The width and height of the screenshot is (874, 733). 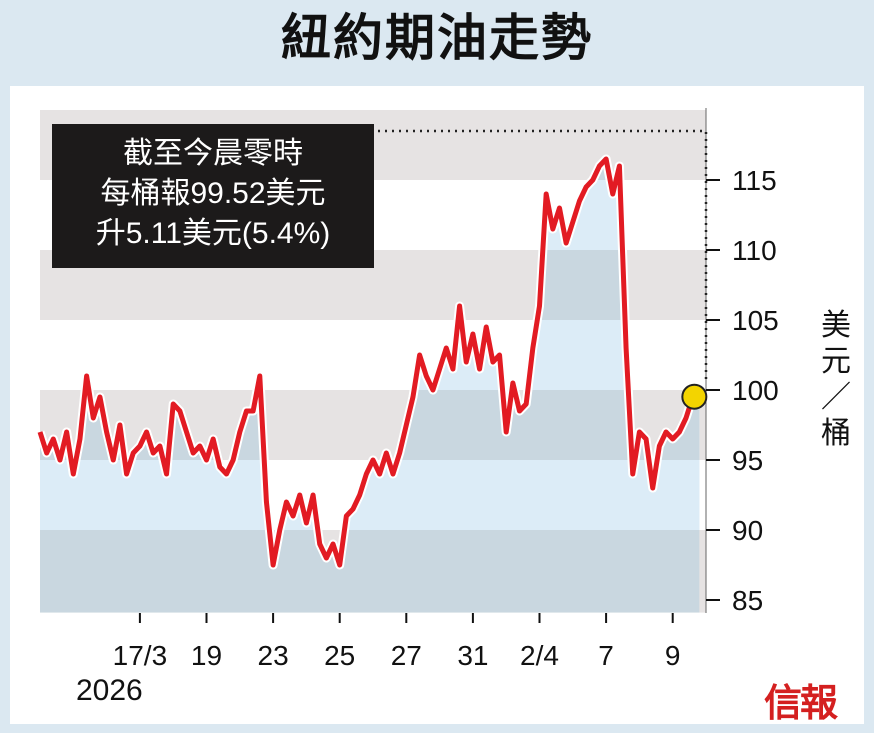 I want to click on info-line-1: 截至今晨零時, so click(x=213, y=153).